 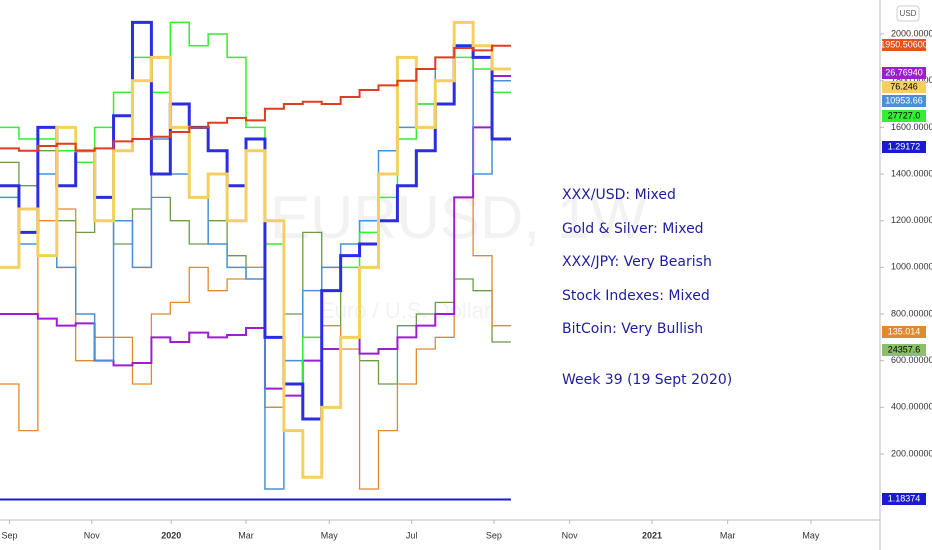 I want to click on y-tick-label: 1800.00000, so click(x=911, y=80).